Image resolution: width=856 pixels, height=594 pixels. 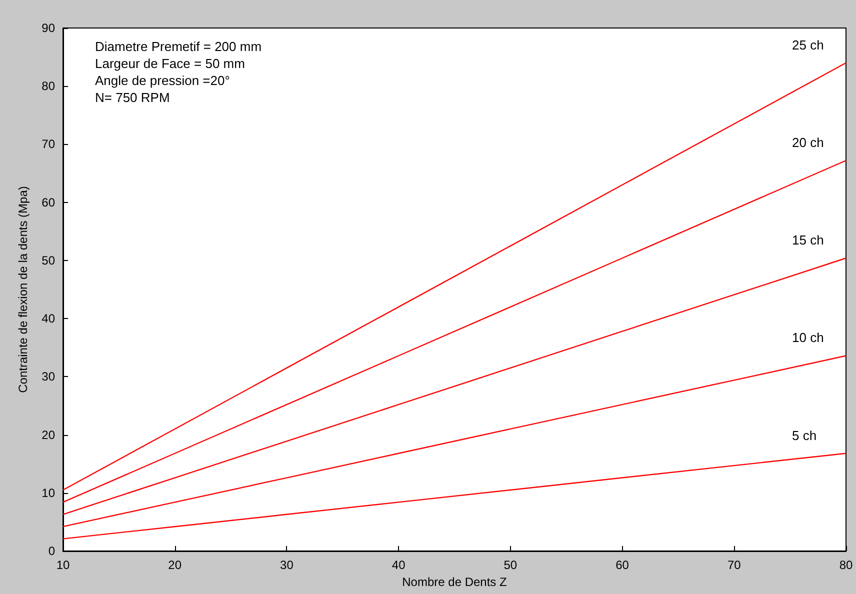 What do you see at coordinates (23, 289) in the screenshot?
I see `y-axis-title: Contrainte de flexion de la dents (Mpa)` at bounding box center [23, 289].